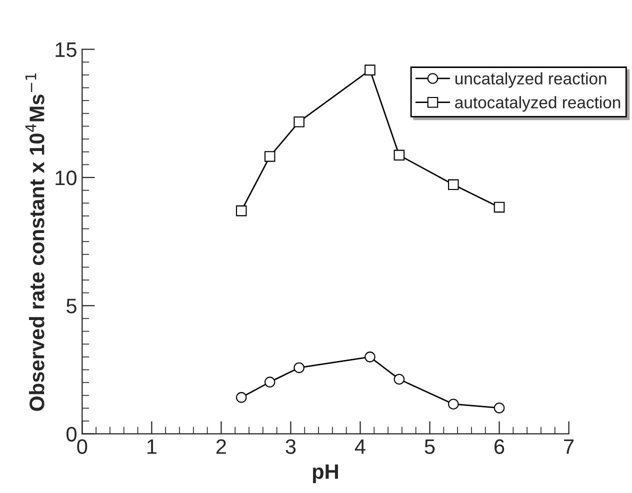 This screenshot has height=493, width=632. What do you see at coordinates (499, 446) in the screenshot?
I see `x-tick-label: 6` at bounding box center [499, 446].